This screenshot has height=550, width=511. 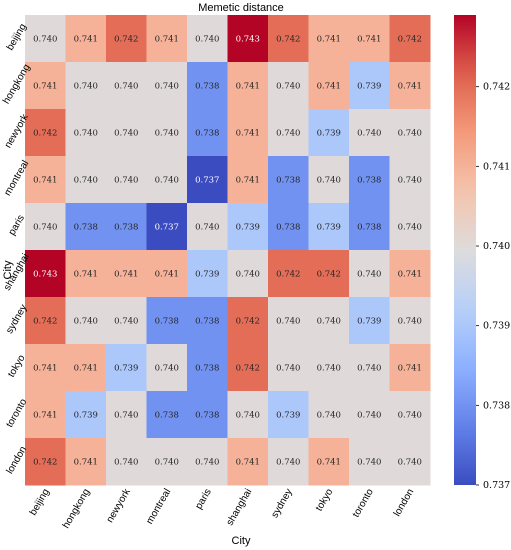 I want to click on colorbar-tick-label: 0.737, so click(x=496, y=485).